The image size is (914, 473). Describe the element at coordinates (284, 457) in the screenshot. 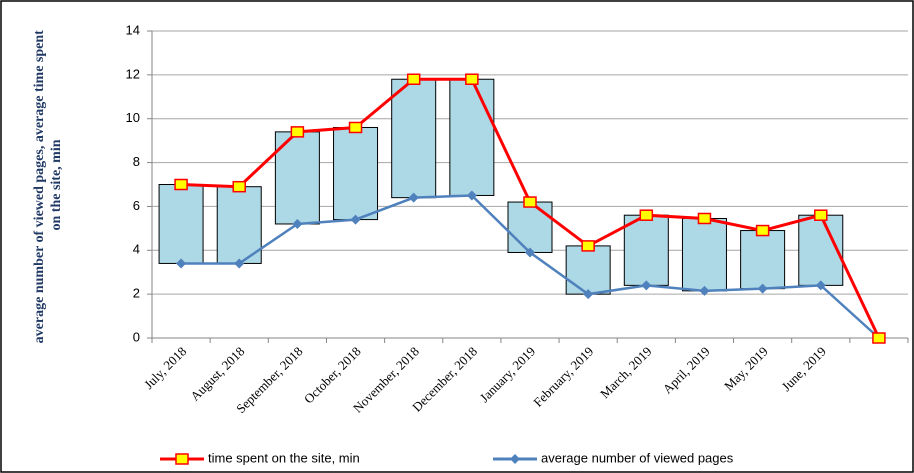

I see `legend-label: time spent on the site, min` at that location.